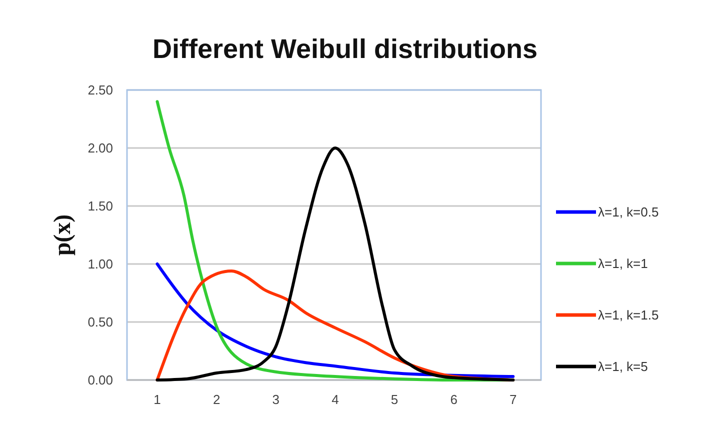 Image resolution: width=705 pixels, height=430 pixels. What do you see at coordinates (100, 90) in the screenshot?
I see `y-tick-label: 2.50` at bounding box center [100, 90].